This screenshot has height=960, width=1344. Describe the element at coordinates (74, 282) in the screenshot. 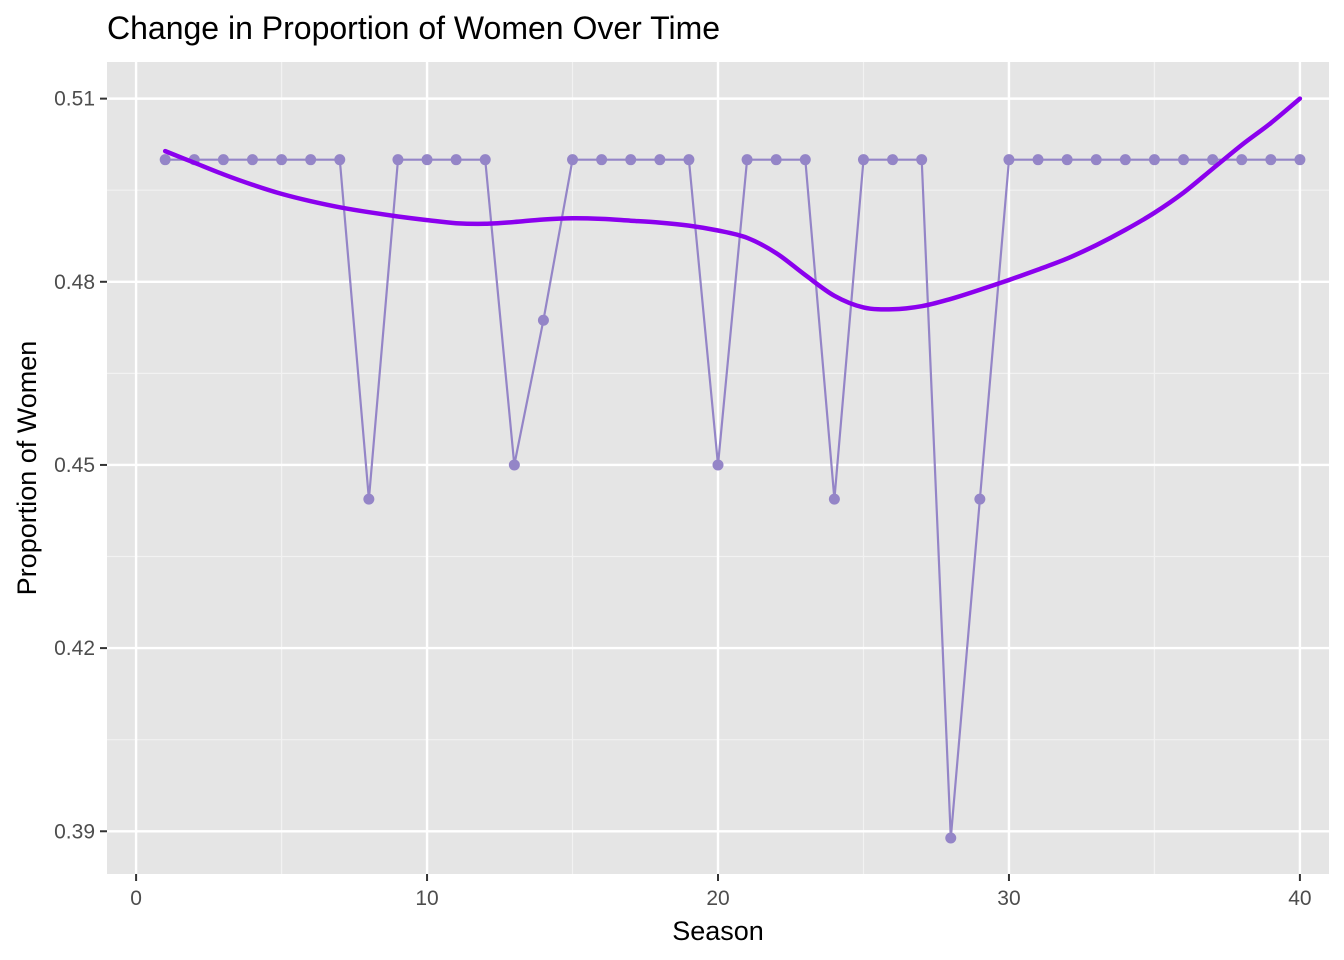

I see `y-tick-label: 0.48` at that location.